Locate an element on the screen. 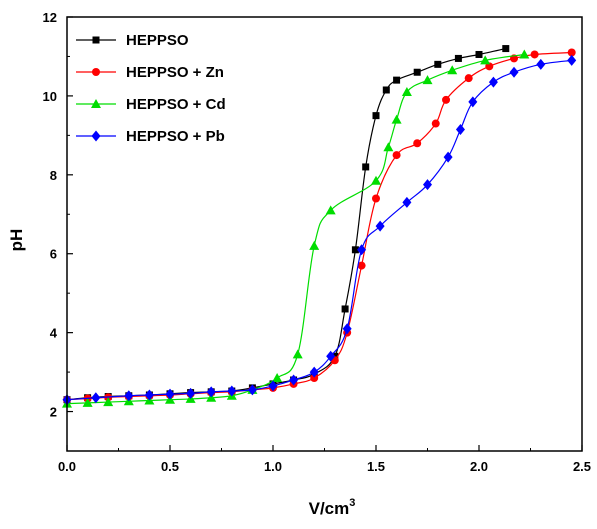 The width and height of the screenshot is (597, 529). y-tick-label: 12 is located at coordinates (50, 17).